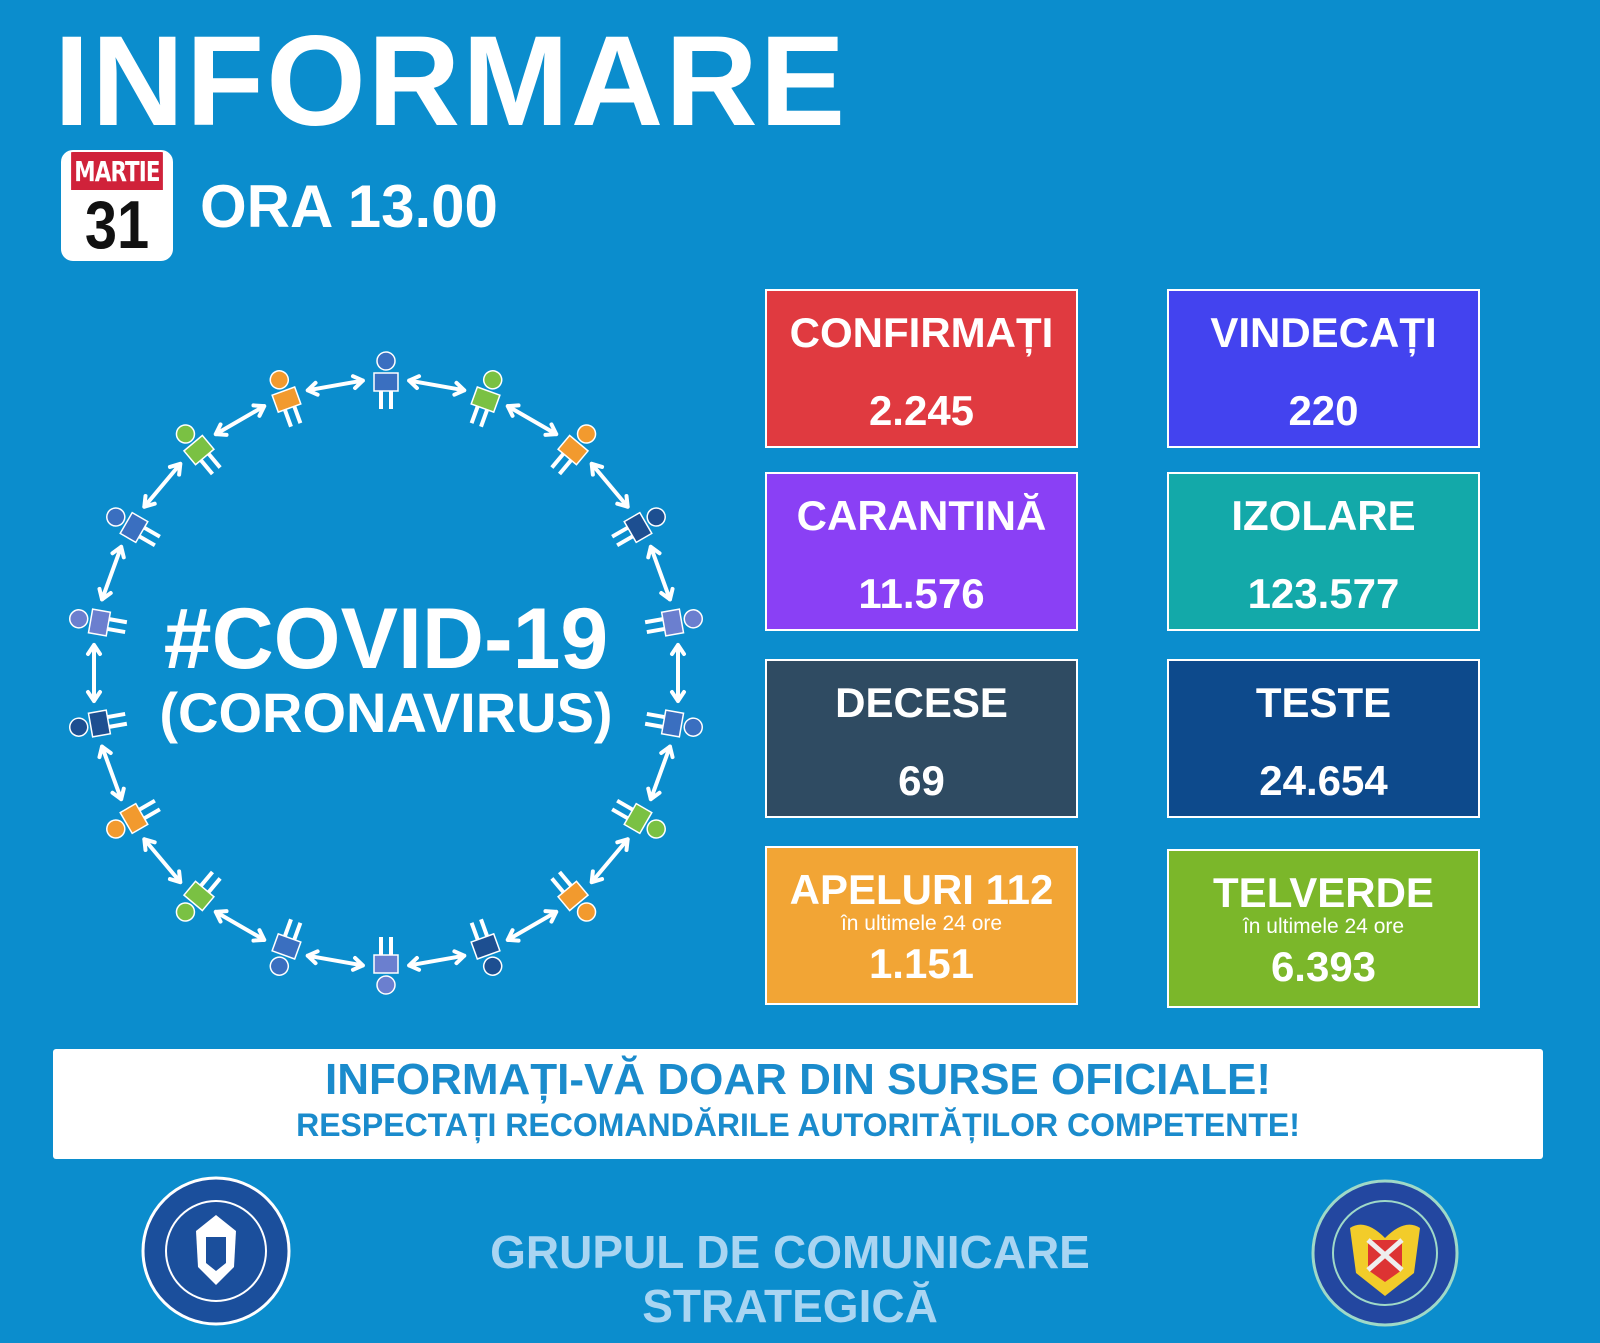 The image size is (1600, 1343). I want to click on calendar-month: MARTIE, so click(117, 171).